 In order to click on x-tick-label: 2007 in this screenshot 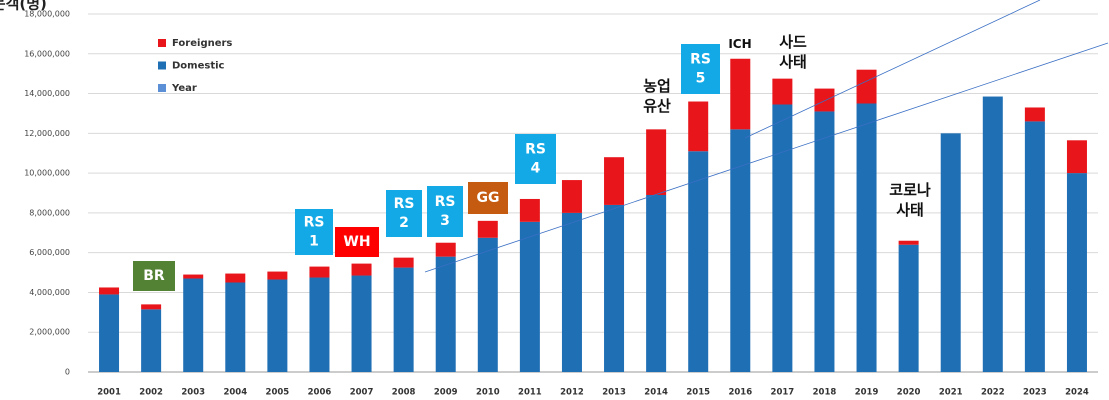, I will do `click(362, 393)`.